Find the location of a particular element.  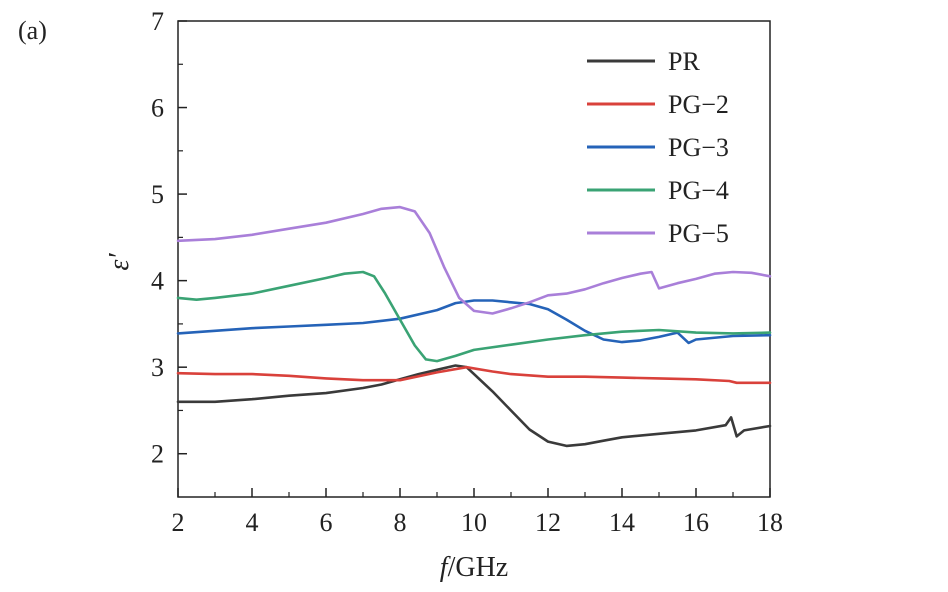

legend-label-1: PG−2 is located at coordinates (698, 104).